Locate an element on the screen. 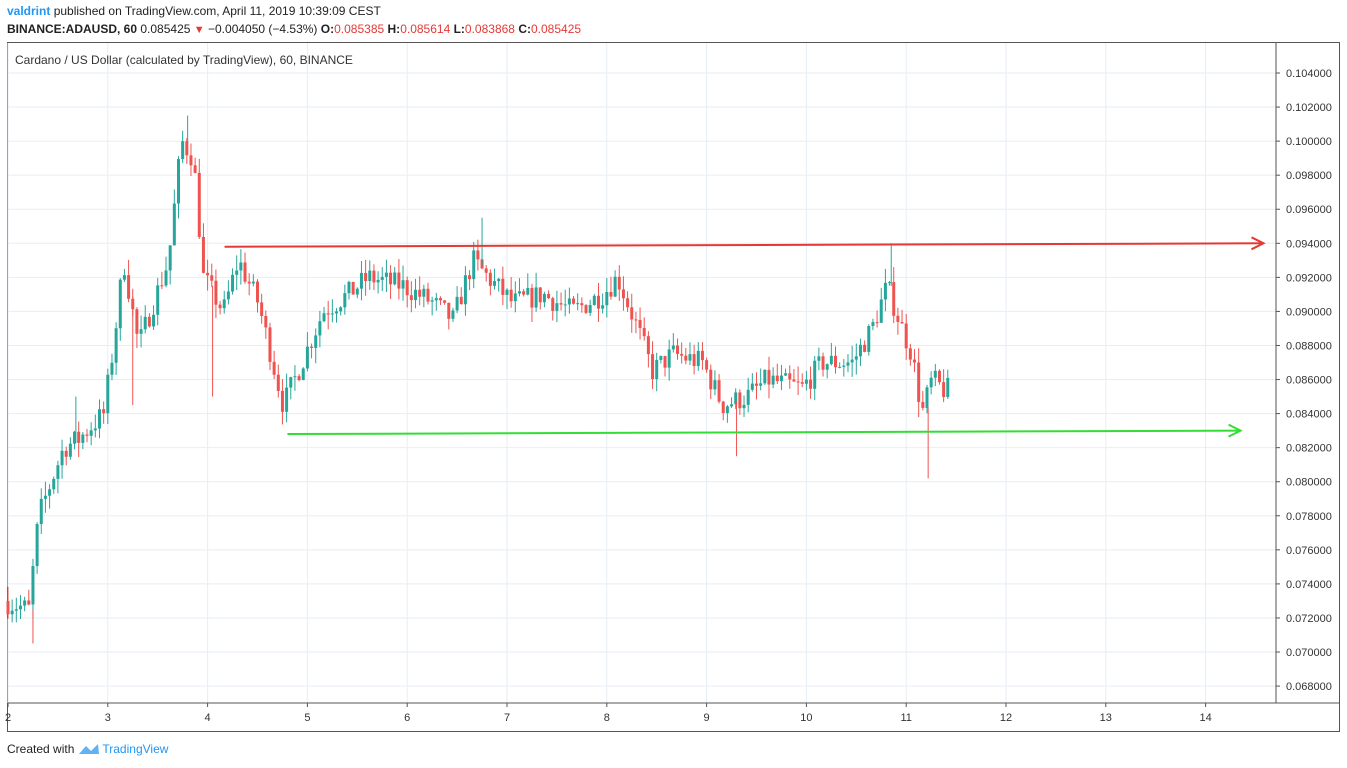  close-value: 0.085425 is located at coordinates (556, 29).